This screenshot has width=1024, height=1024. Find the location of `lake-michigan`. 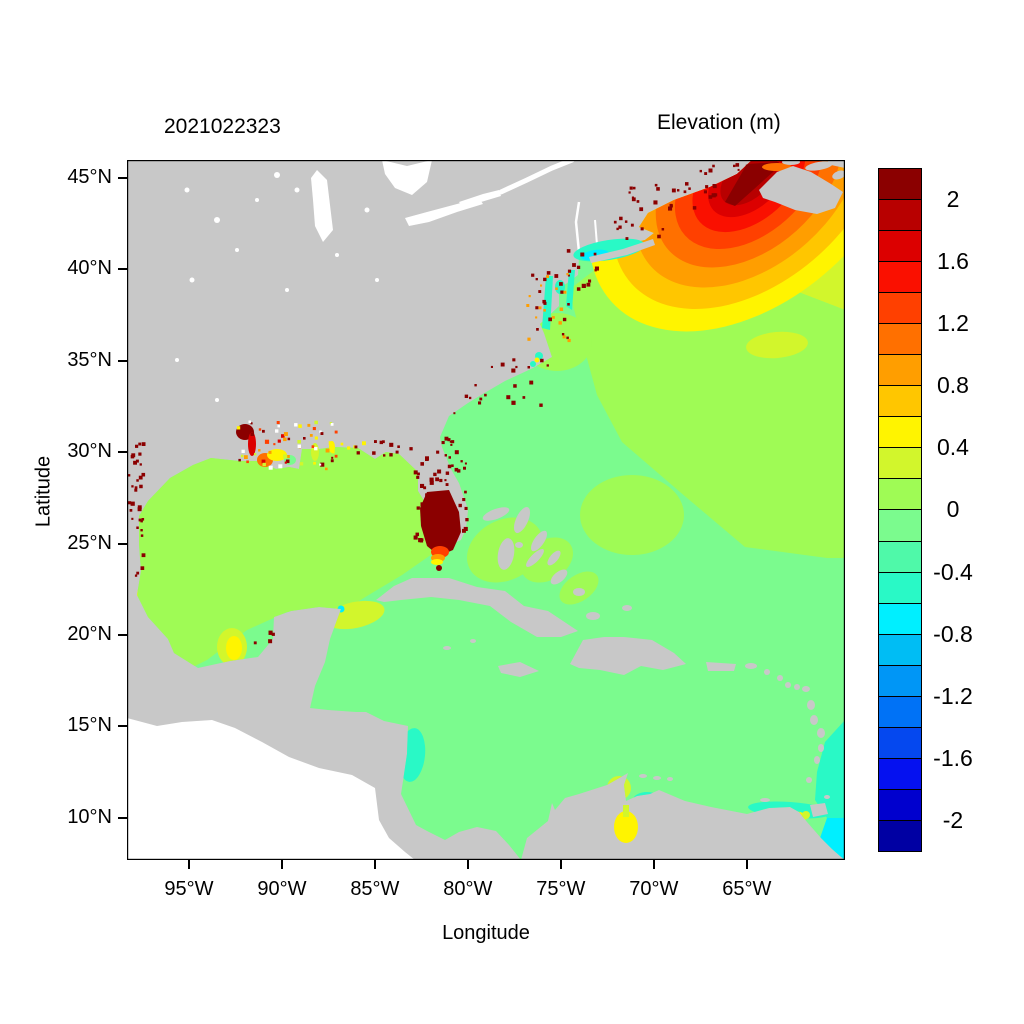

lake-michigan is located at coordinates (322, 206).